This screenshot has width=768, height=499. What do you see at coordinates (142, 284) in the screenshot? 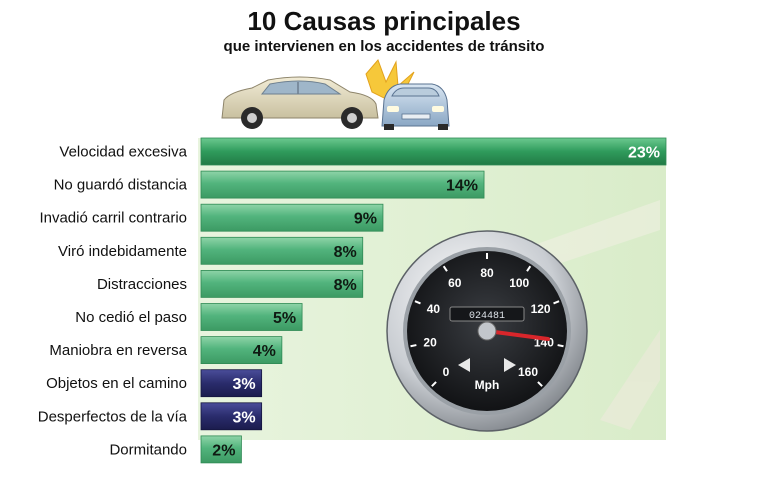
I see `category-label: Distracciones` at bounding box center [142, 284].